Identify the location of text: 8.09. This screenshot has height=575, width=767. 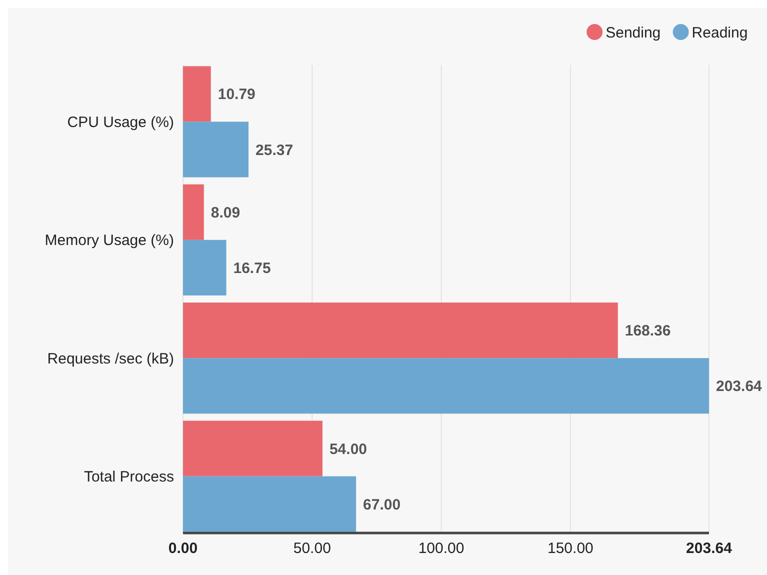
(225, 213).